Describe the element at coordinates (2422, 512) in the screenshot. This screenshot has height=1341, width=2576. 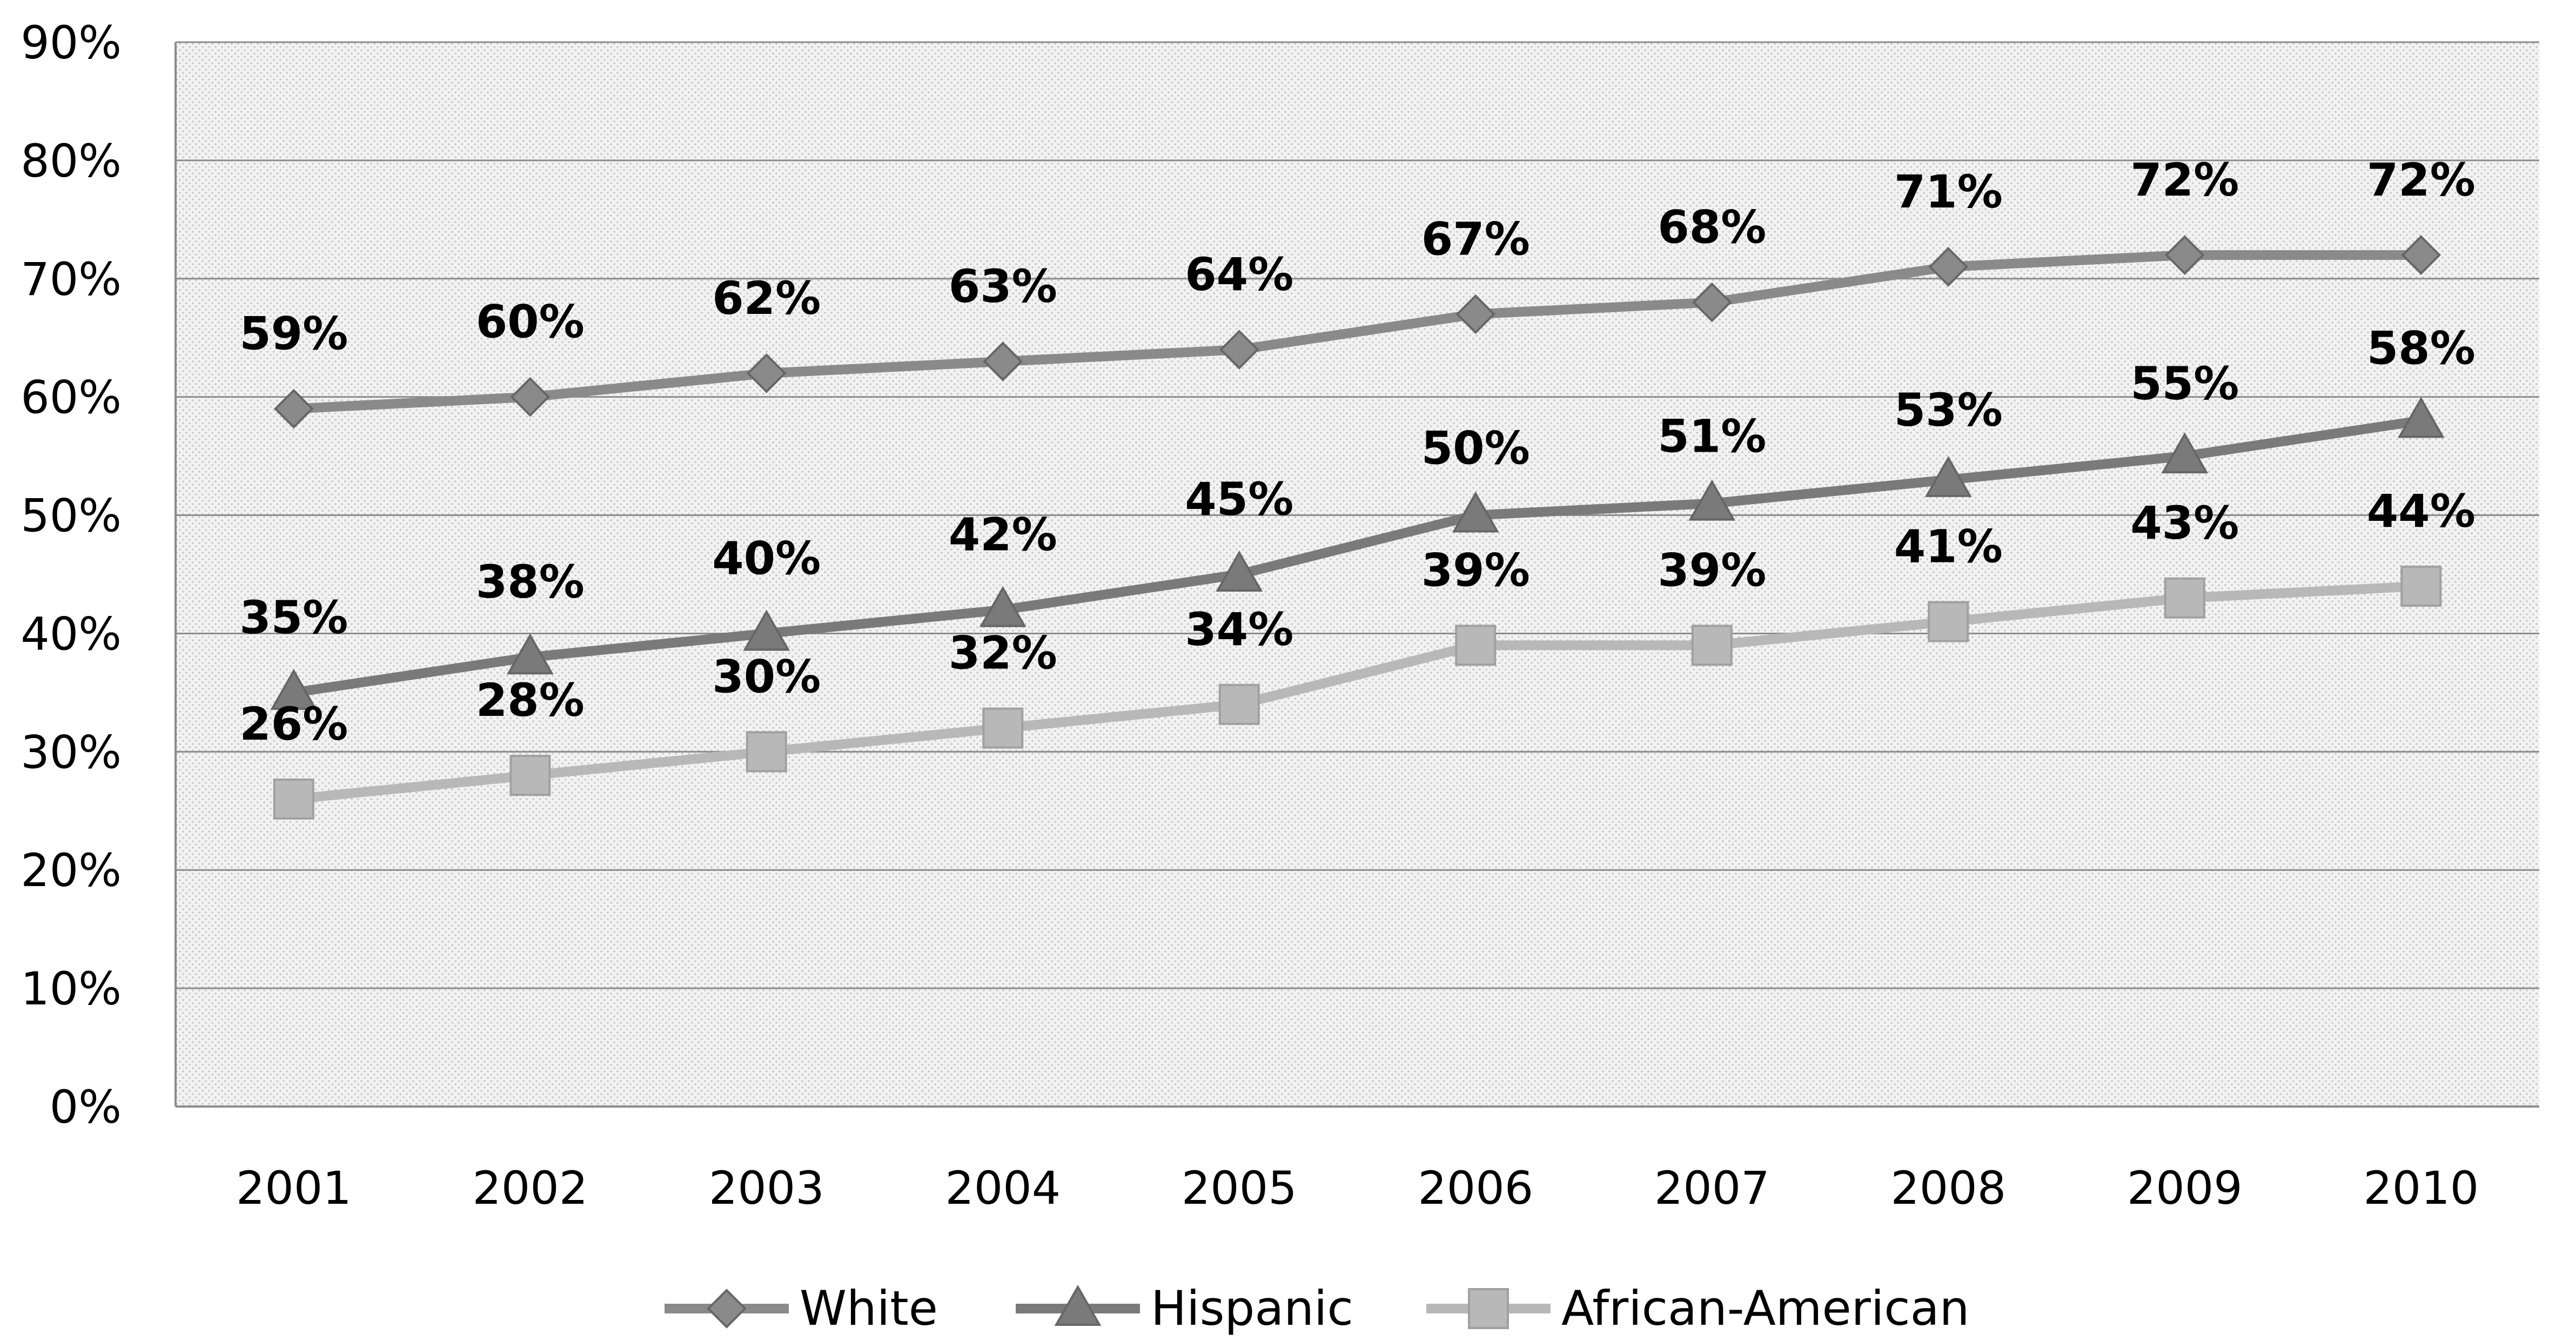
I see `data-label: 44%` at that location.